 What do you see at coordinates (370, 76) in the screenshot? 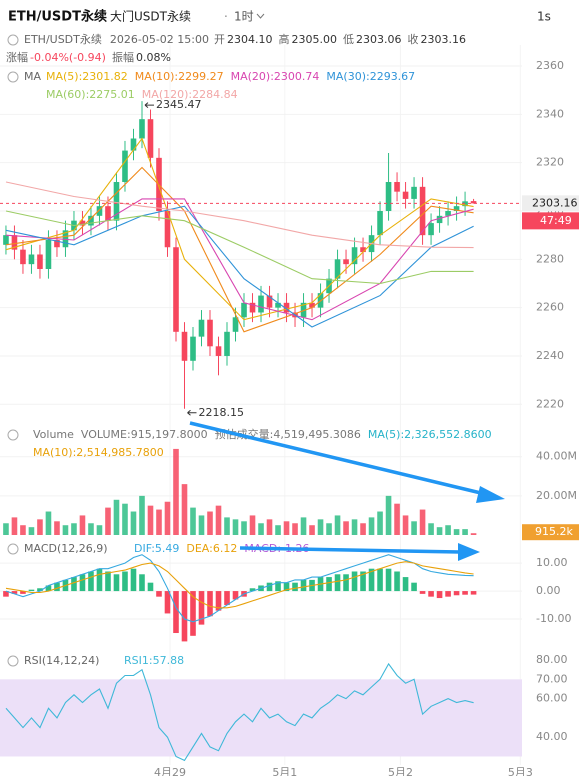
I see `legend-item: MA(30):2293.67` at bounding box center [370, 76].